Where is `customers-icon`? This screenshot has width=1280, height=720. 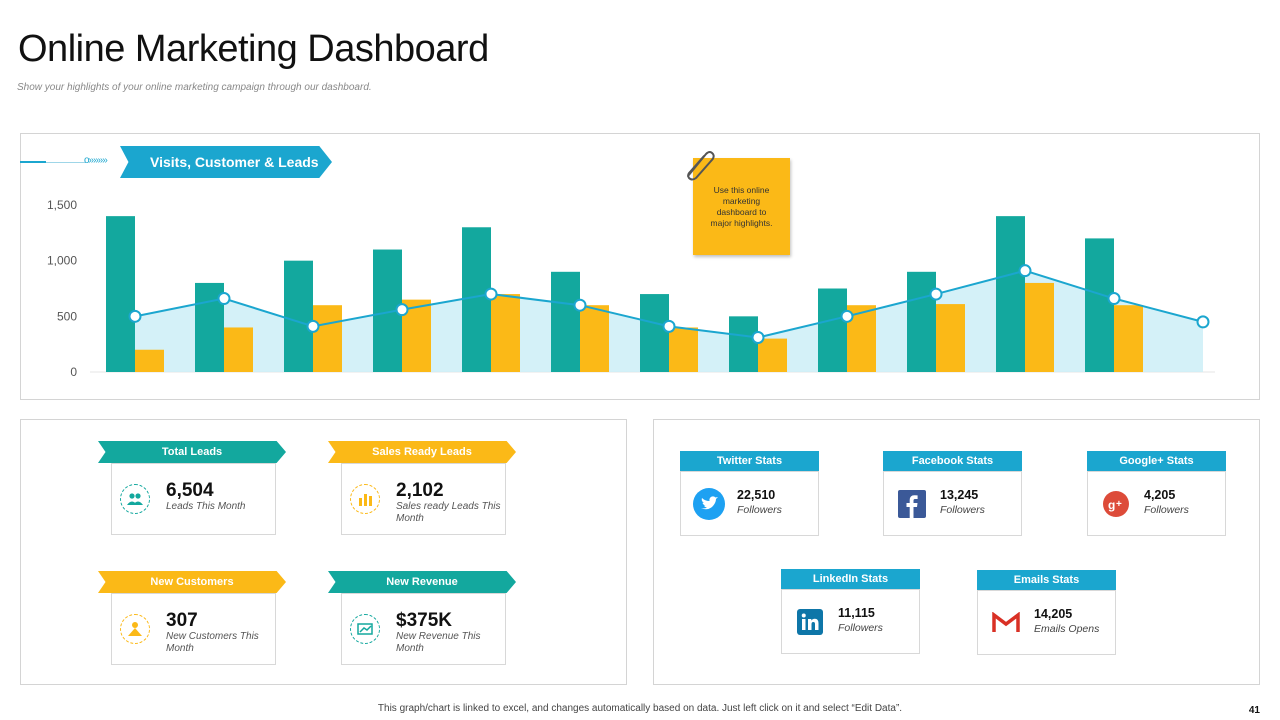
customers-icon is located at coordinates (135, 629).